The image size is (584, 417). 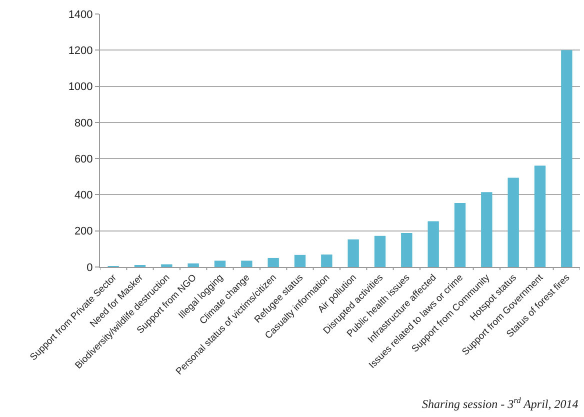 I want to click on y-tick-label: 0, so click(x=89, y=268).